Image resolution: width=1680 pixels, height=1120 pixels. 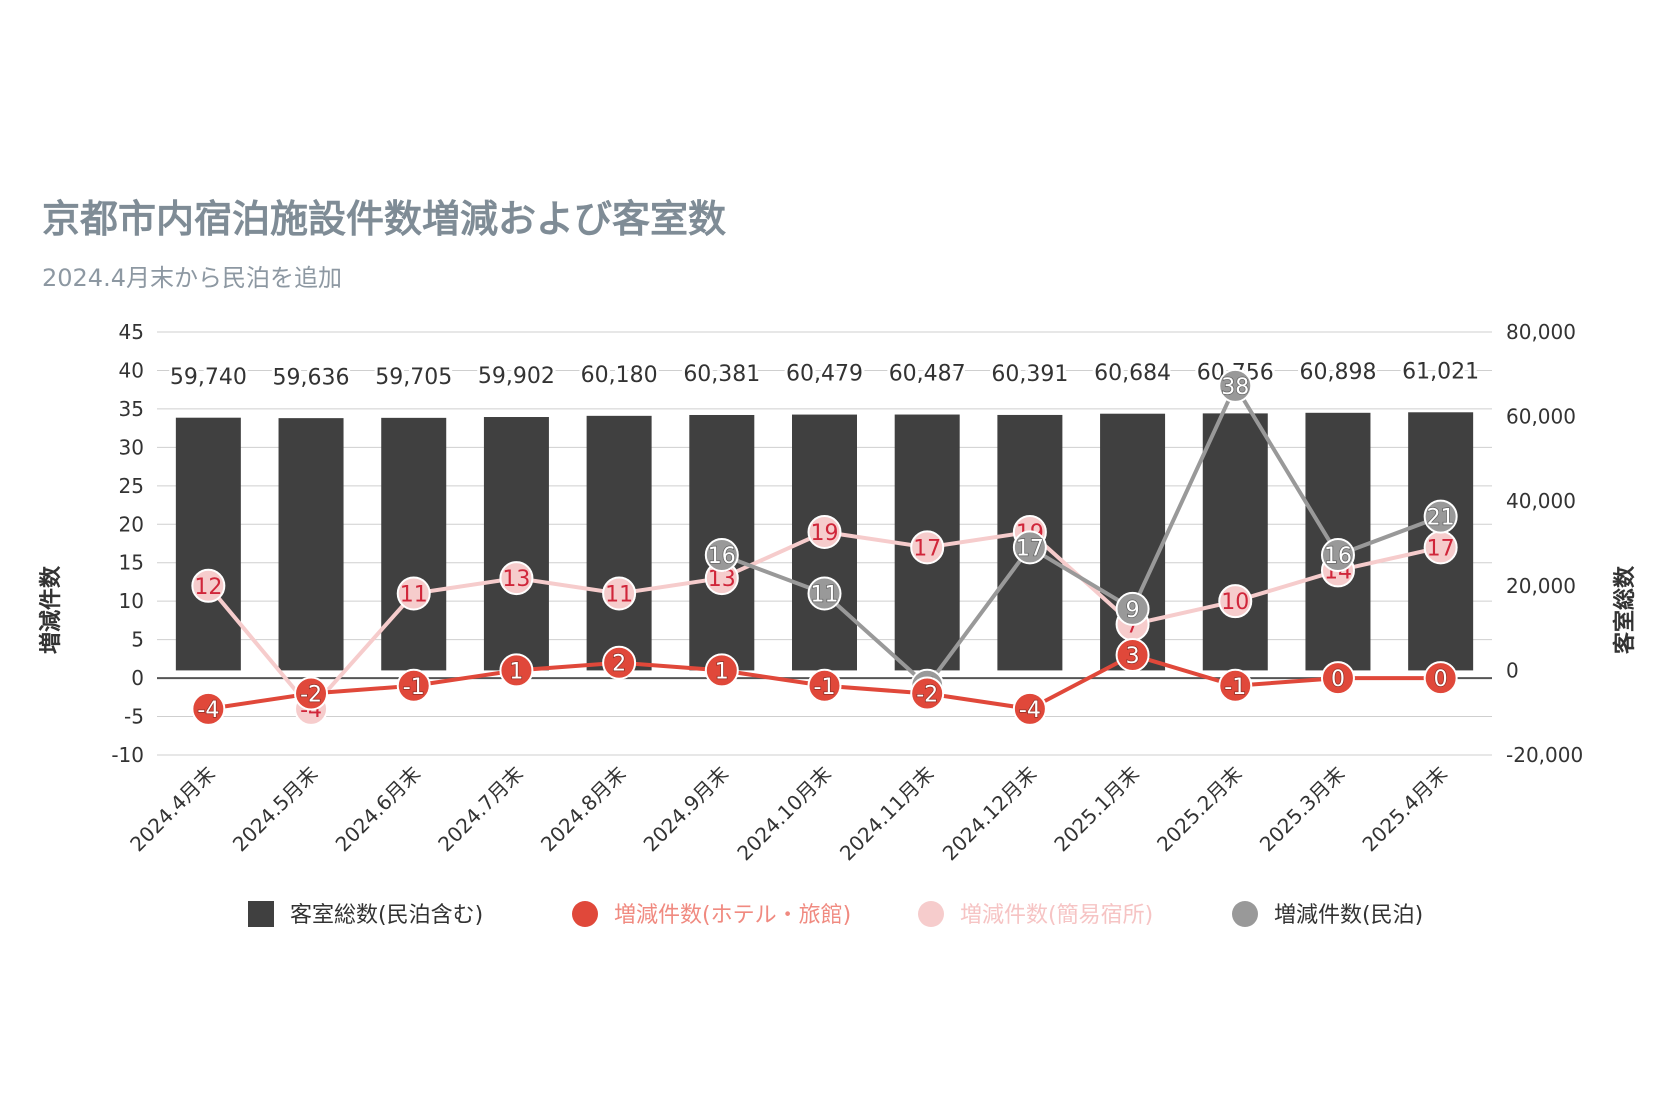 I want to click on bar-value-label: 59,740, so click(x=208, y=377).